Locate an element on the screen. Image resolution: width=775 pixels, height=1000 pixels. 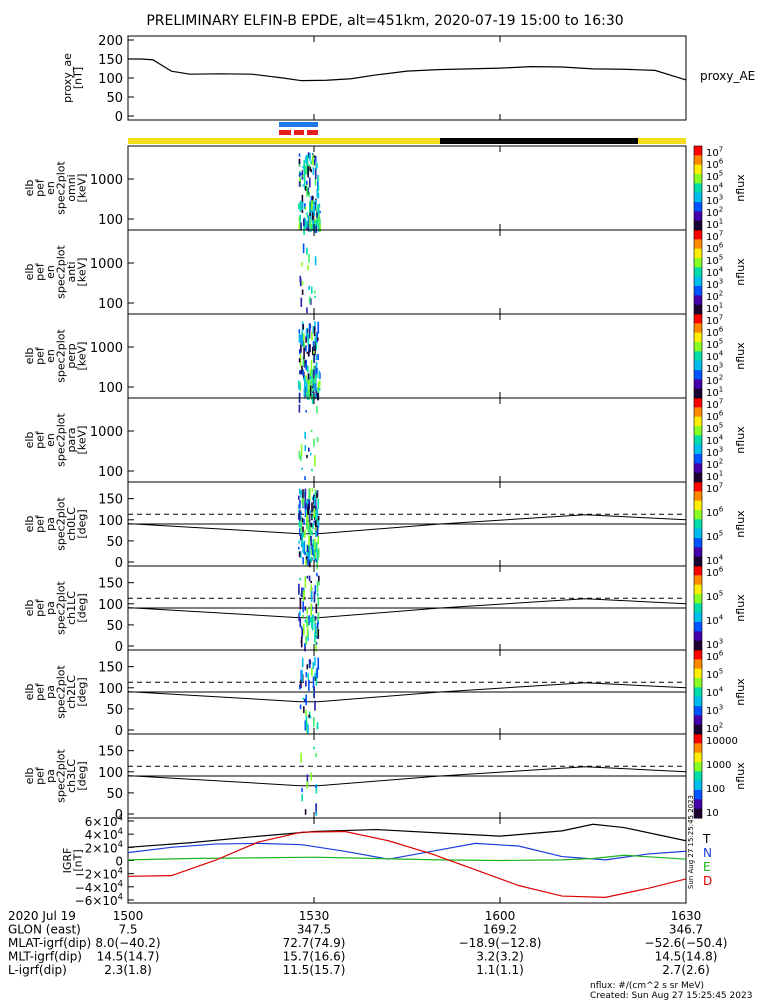
pa-colorbar-tick: 104 is located at coordinates (715, 621).